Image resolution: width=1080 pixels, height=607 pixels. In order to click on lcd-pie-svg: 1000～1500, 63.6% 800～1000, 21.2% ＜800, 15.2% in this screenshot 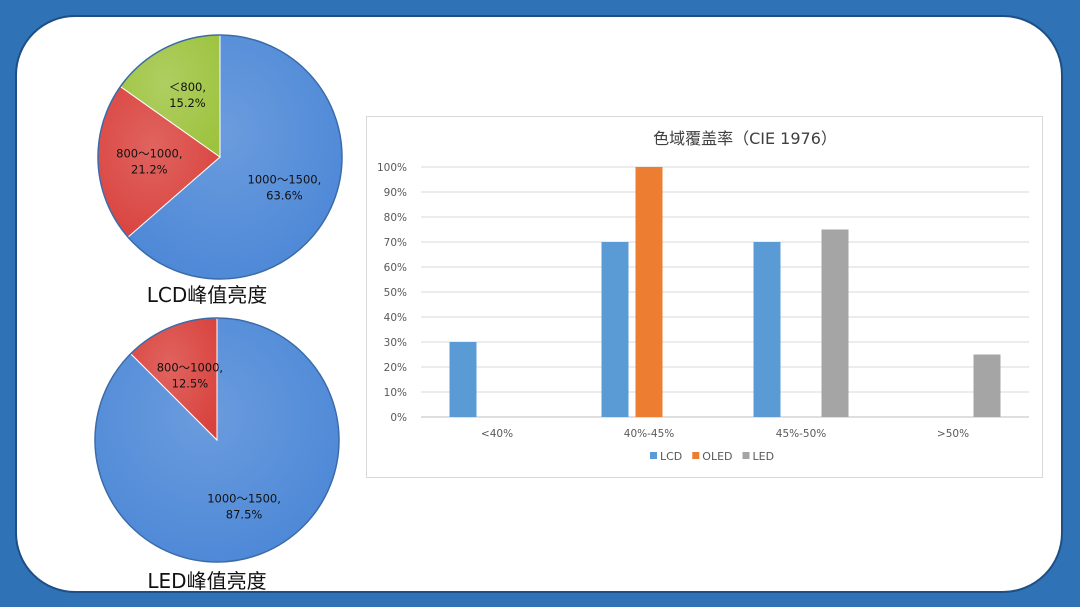, I will do `click(220, 157)`.